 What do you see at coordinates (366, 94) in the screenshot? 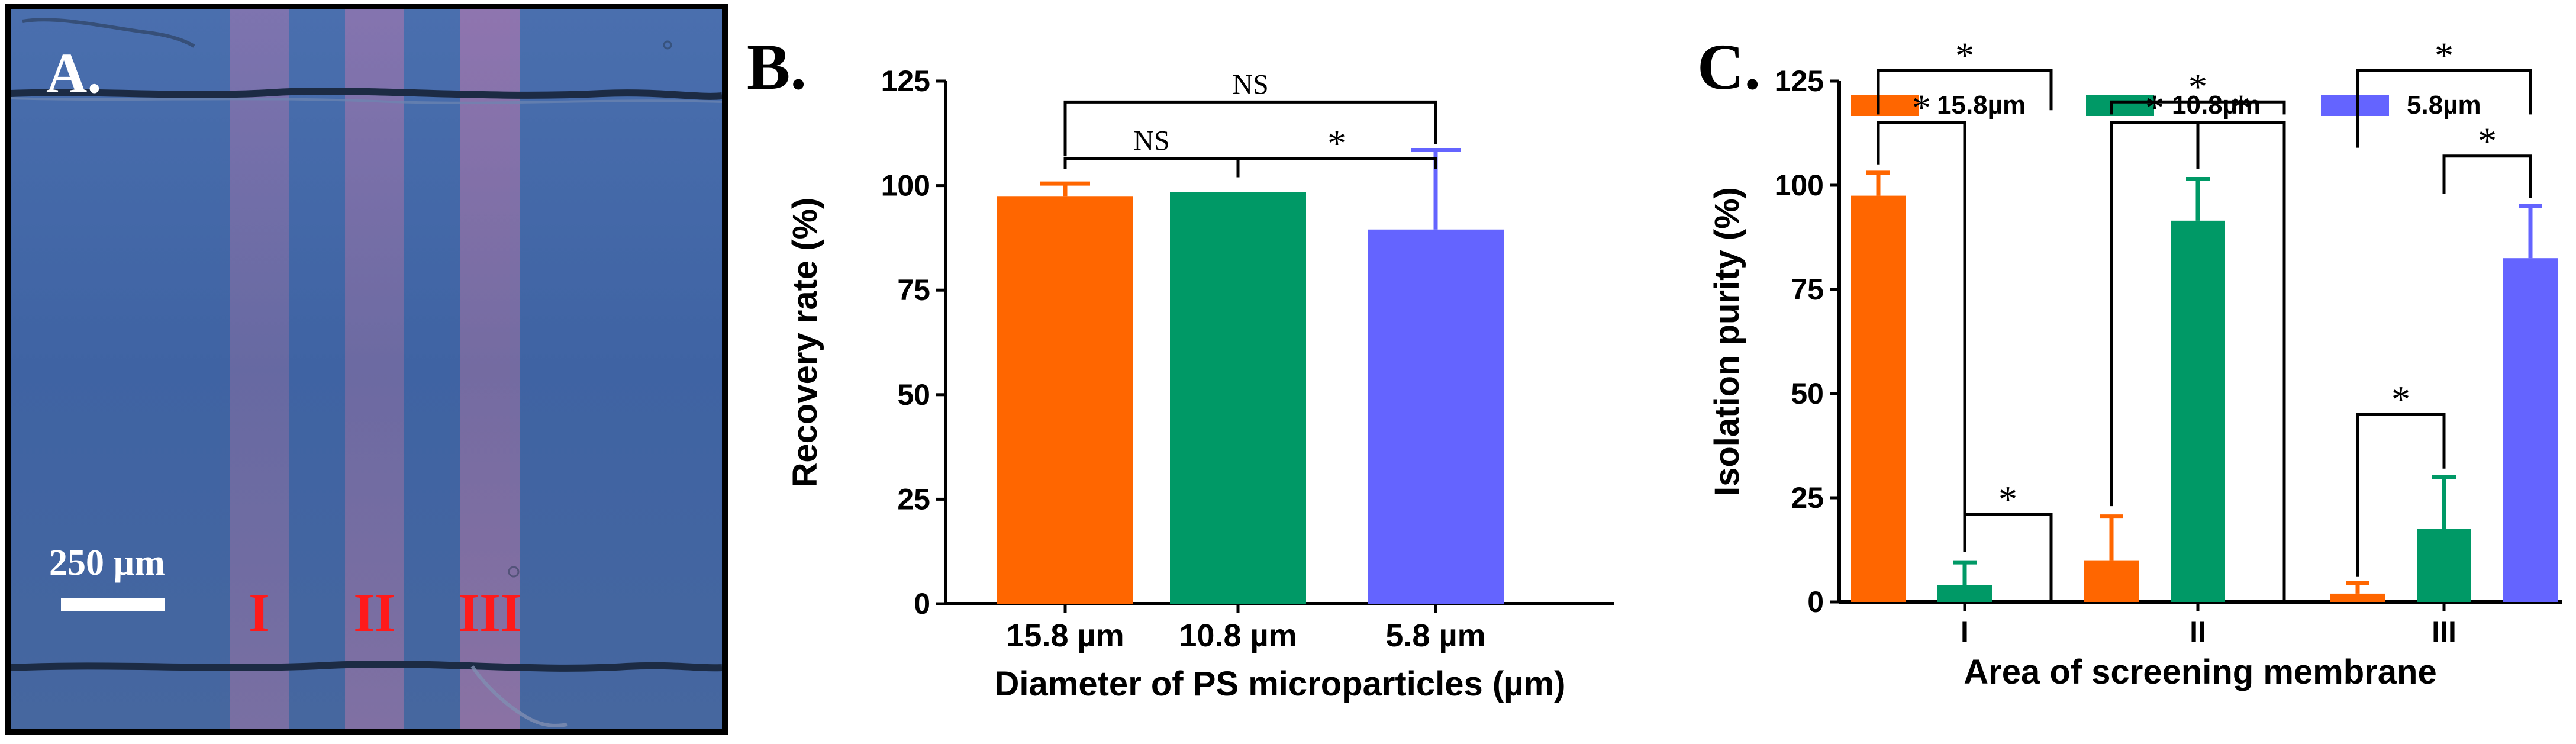
I see `membrane-edge-top` at bounding box center [366, 94].